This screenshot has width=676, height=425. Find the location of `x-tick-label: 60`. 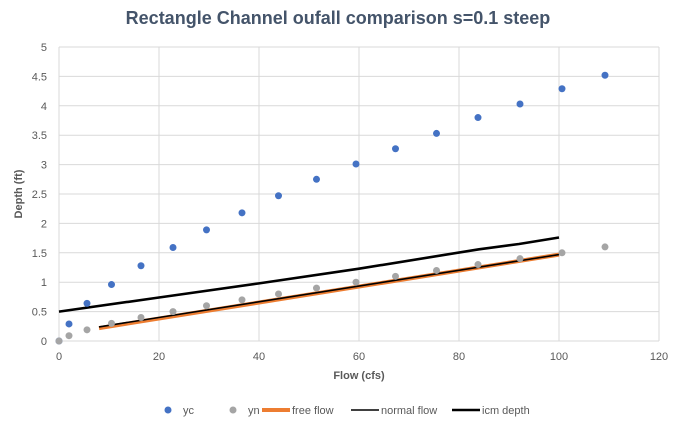

x-tick-label: 60 is located at coordinates (359, 357).